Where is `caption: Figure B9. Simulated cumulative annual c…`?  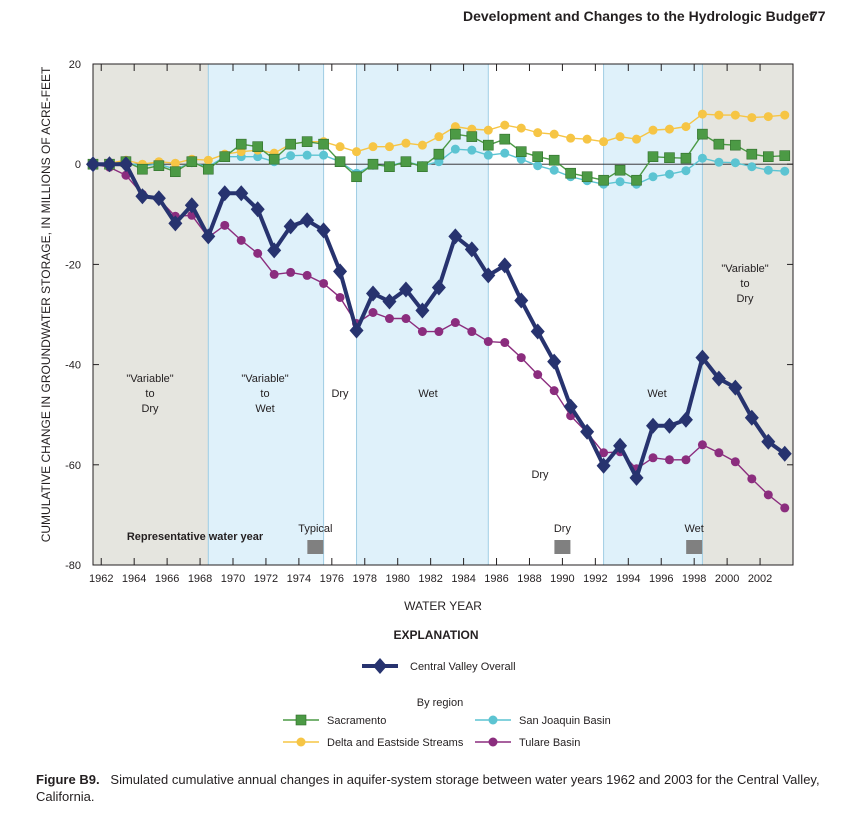
caption: Figure B9. Simulated cumulative annual c… is located at coordinates (431, 788).